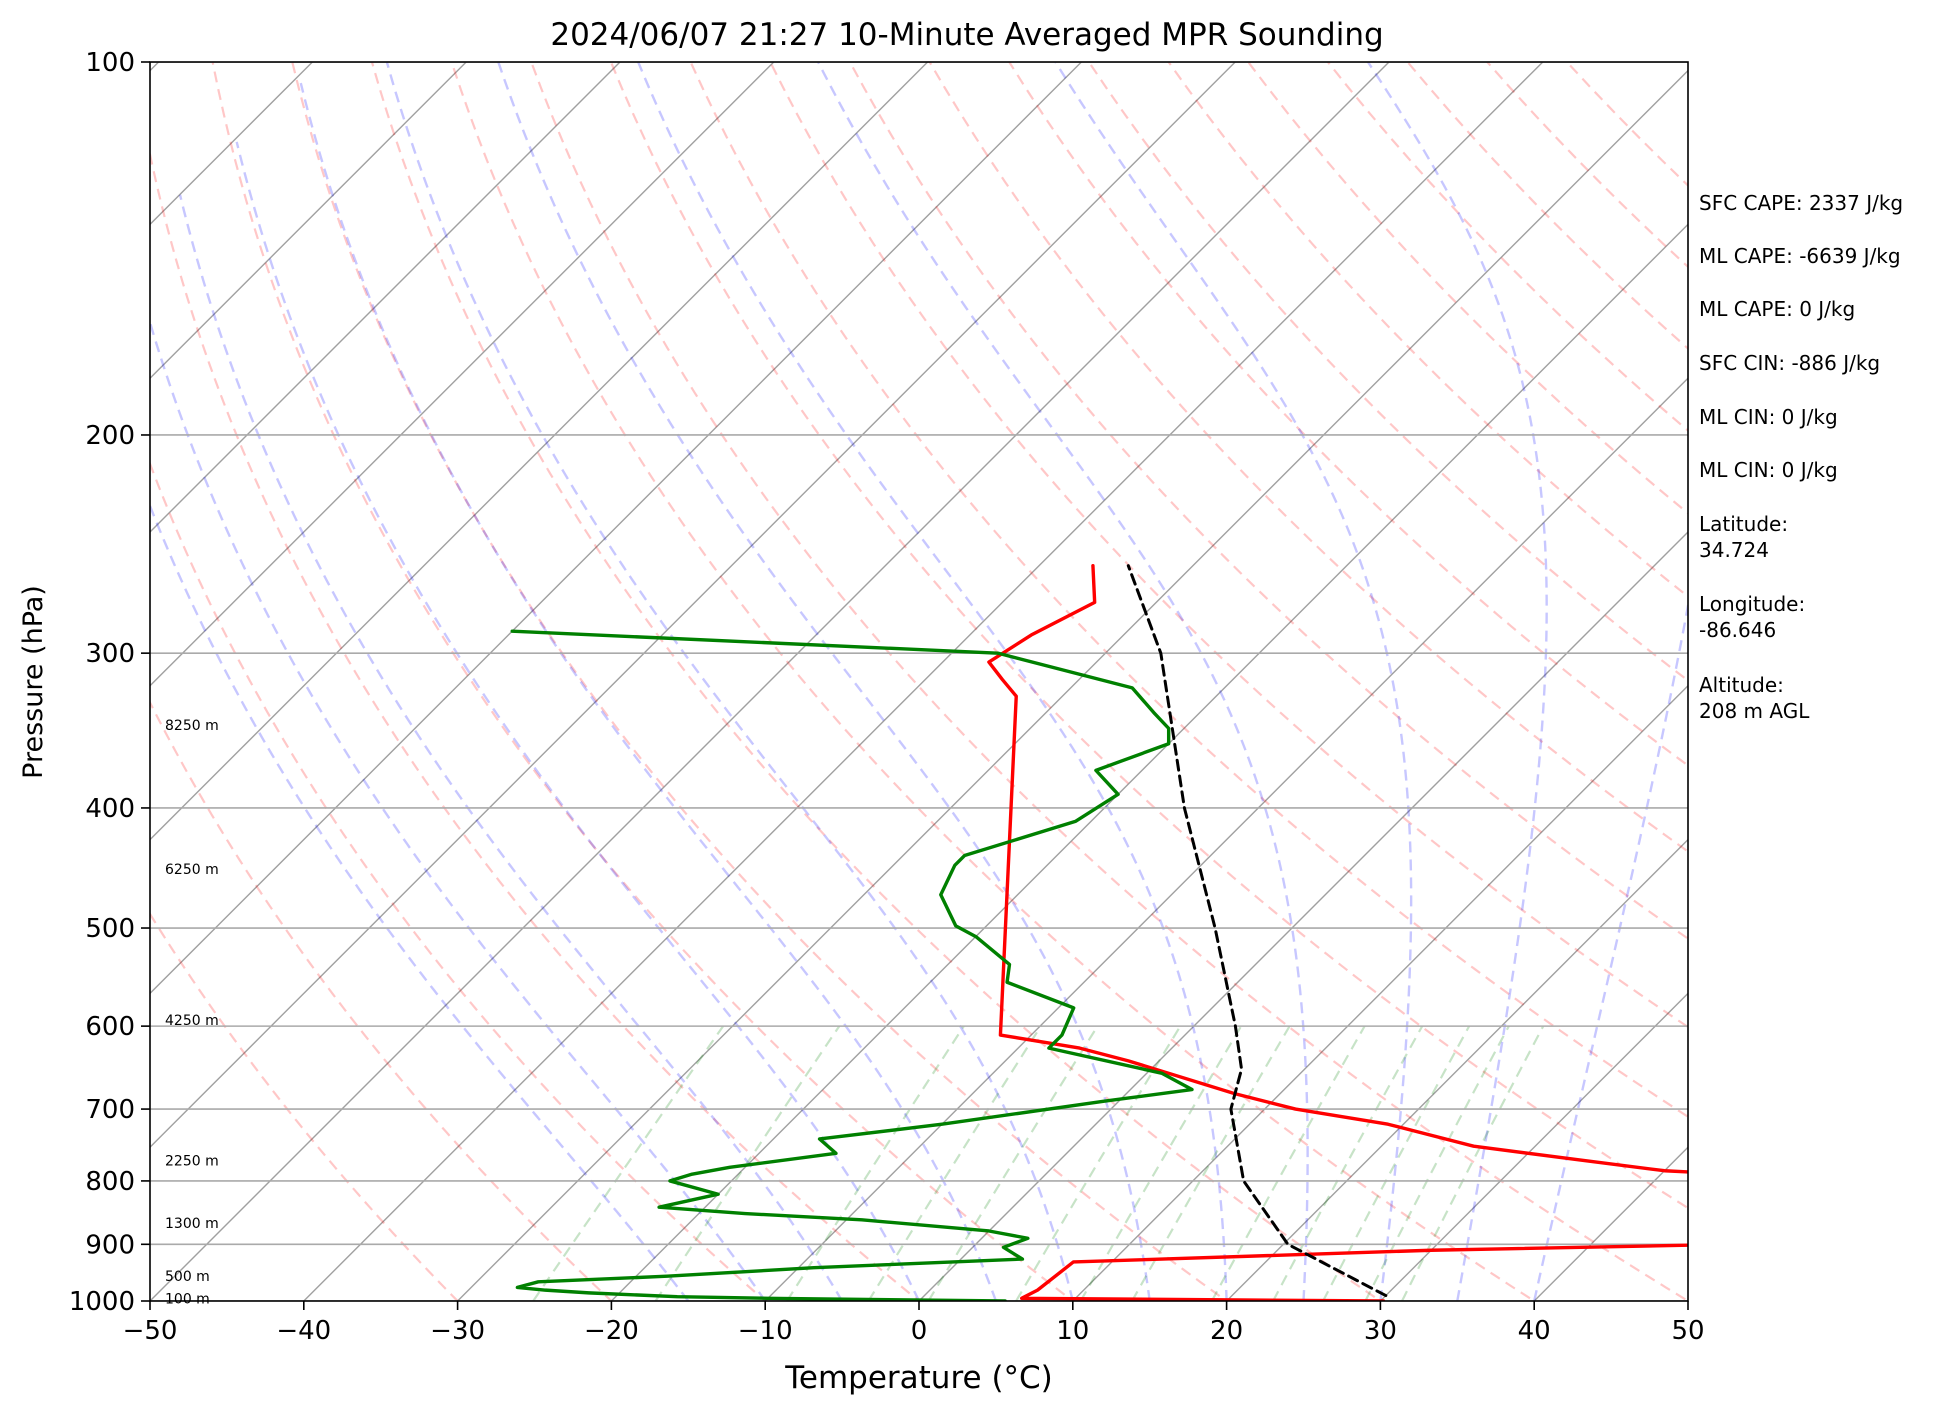 The image size is (1936, 1406). What do you see at coordinates (110, 1027) in the screenshot?
I see `y-tick-label: 600` at bounding box center [110, 1027].